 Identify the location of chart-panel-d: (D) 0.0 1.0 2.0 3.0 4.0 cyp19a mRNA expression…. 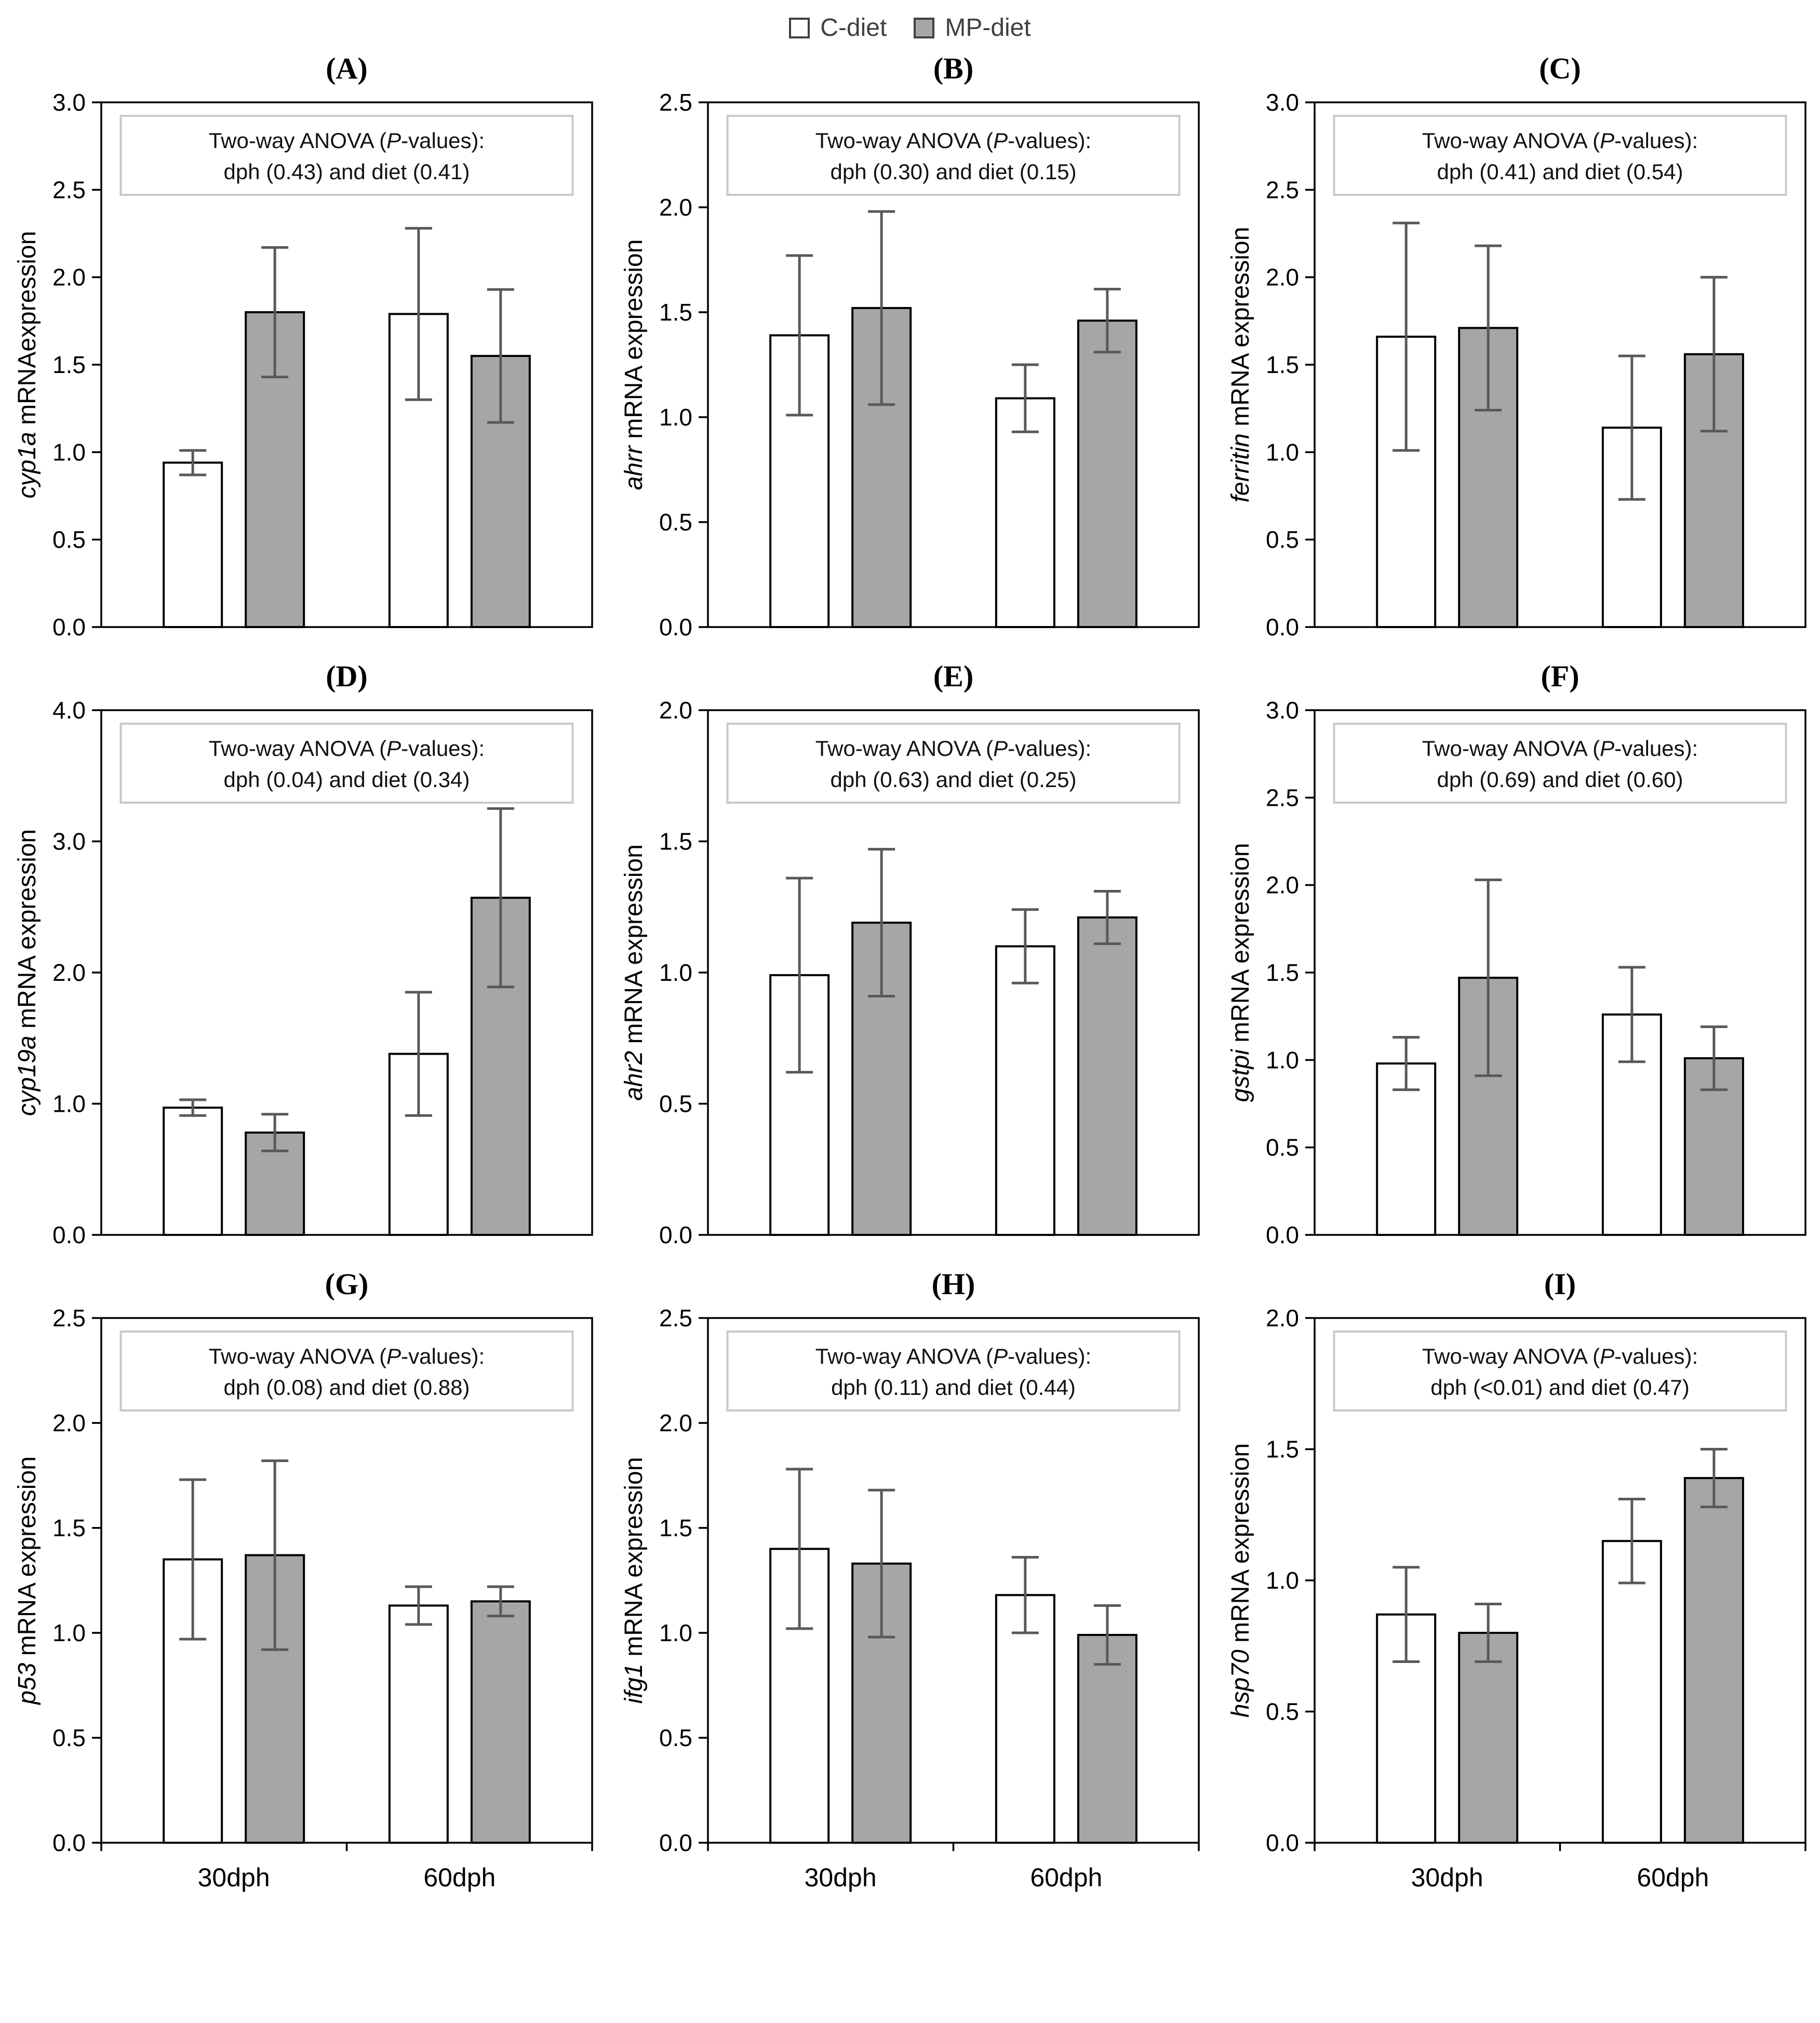
(303, 955).